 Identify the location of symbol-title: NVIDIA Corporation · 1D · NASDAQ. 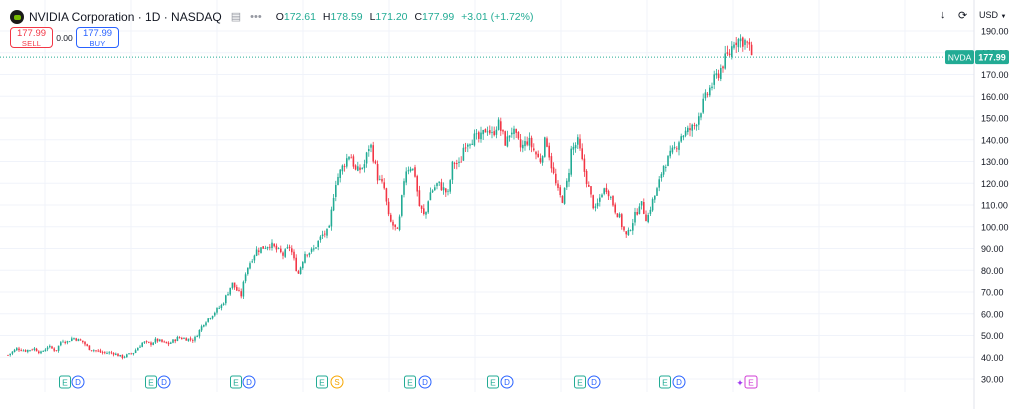
(125, 17).